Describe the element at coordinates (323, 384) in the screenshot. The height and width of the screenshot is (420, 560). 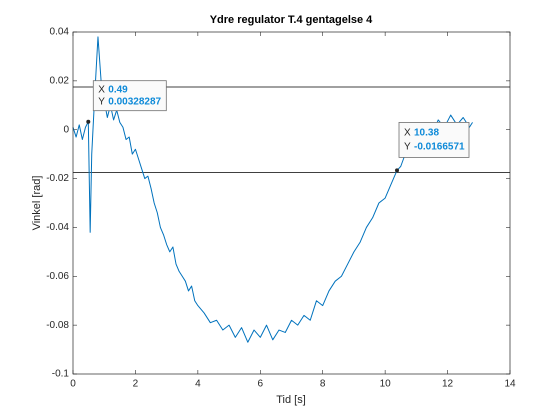
I see `x-tick-label: 8` at that location.